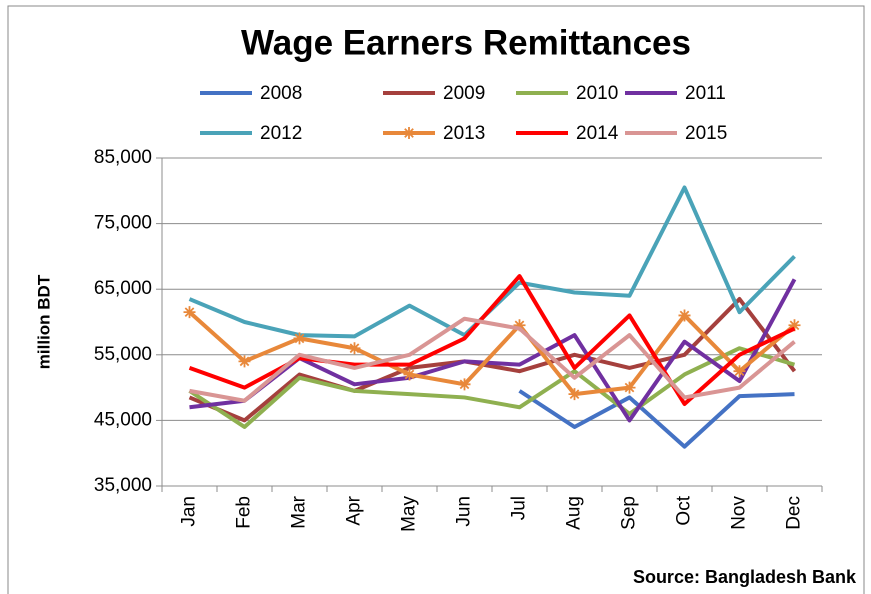 The height and width of the screenshot is (594, 871). Describe the element at coordinates (354, 510) in the screenshot. I see `x-tick-label: Apr` at that location.